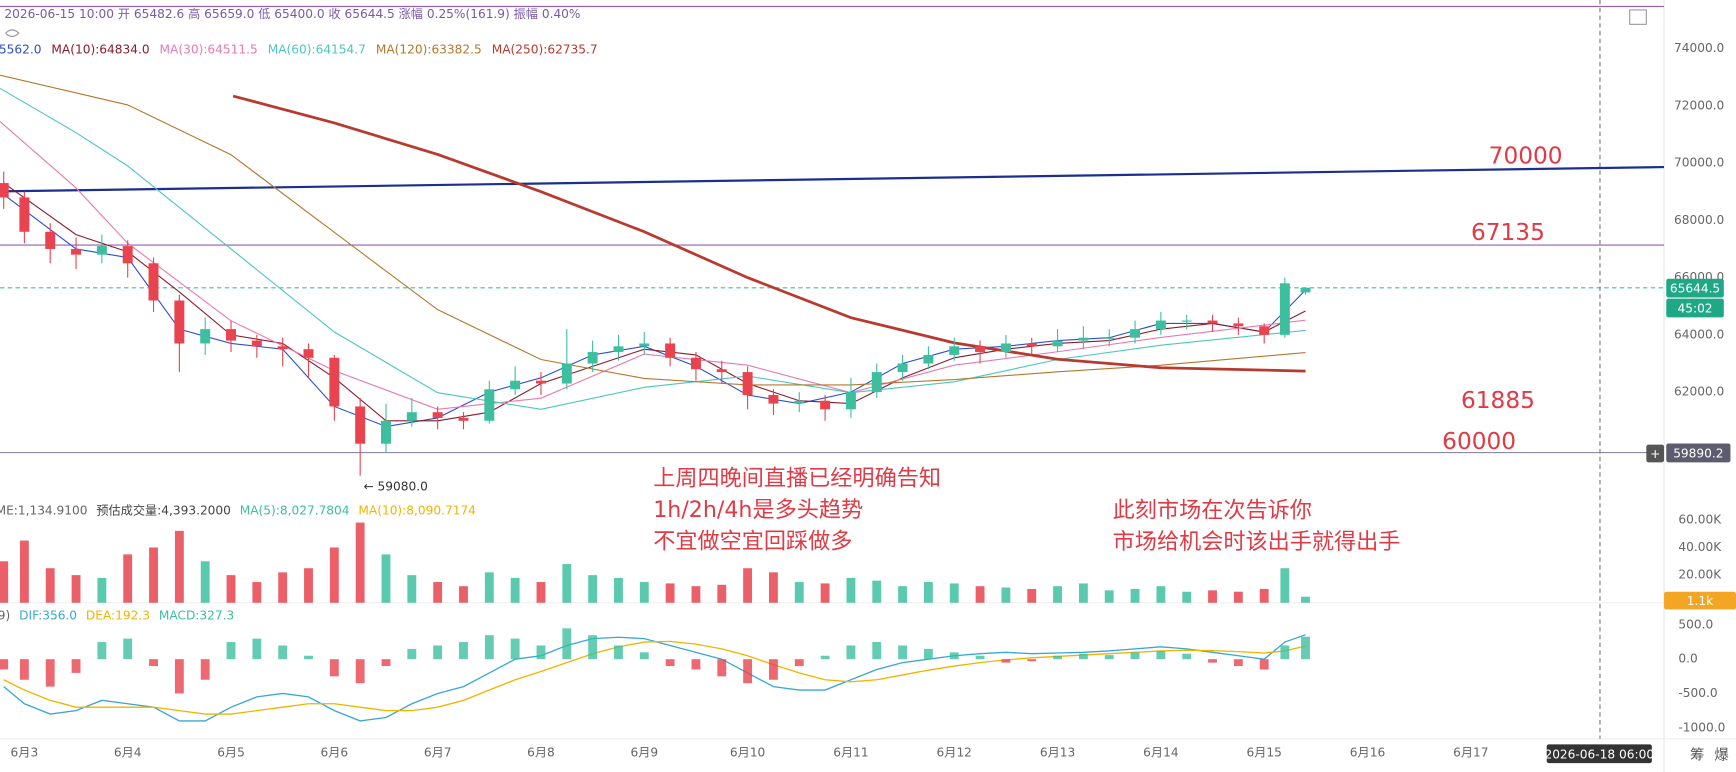  I want to click on countdown-tag-box, so click(1695, 308).